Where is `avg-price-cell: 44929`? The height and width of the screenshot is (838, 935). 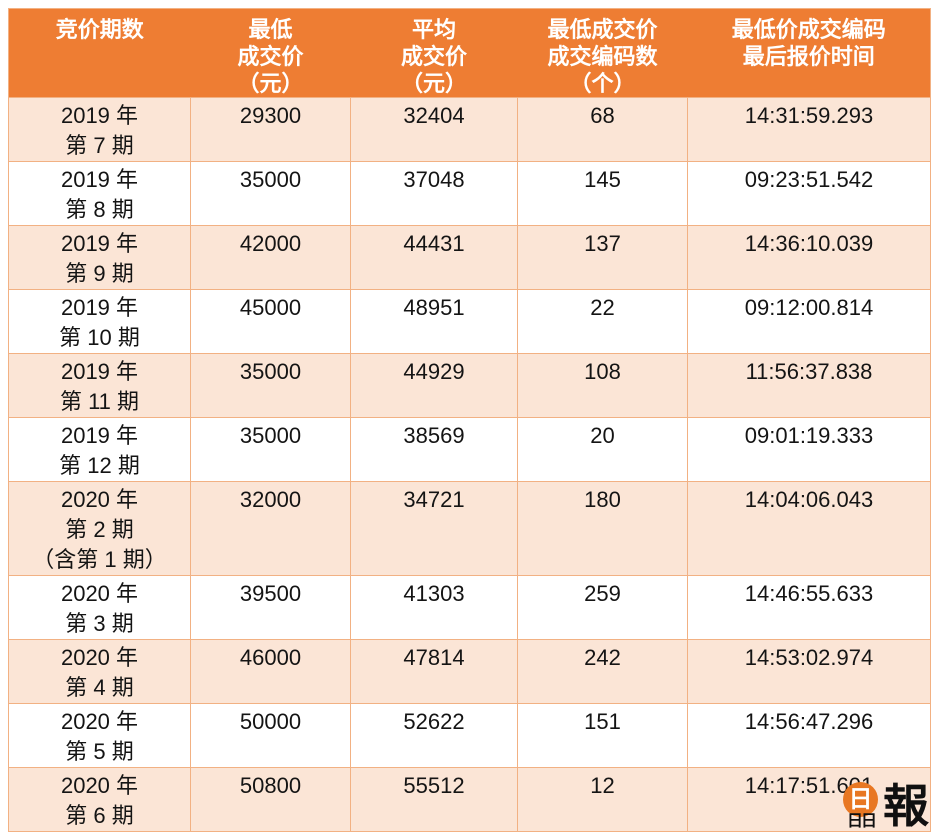
avg-price-cell: 44929 is located at coordinates (434, 385).